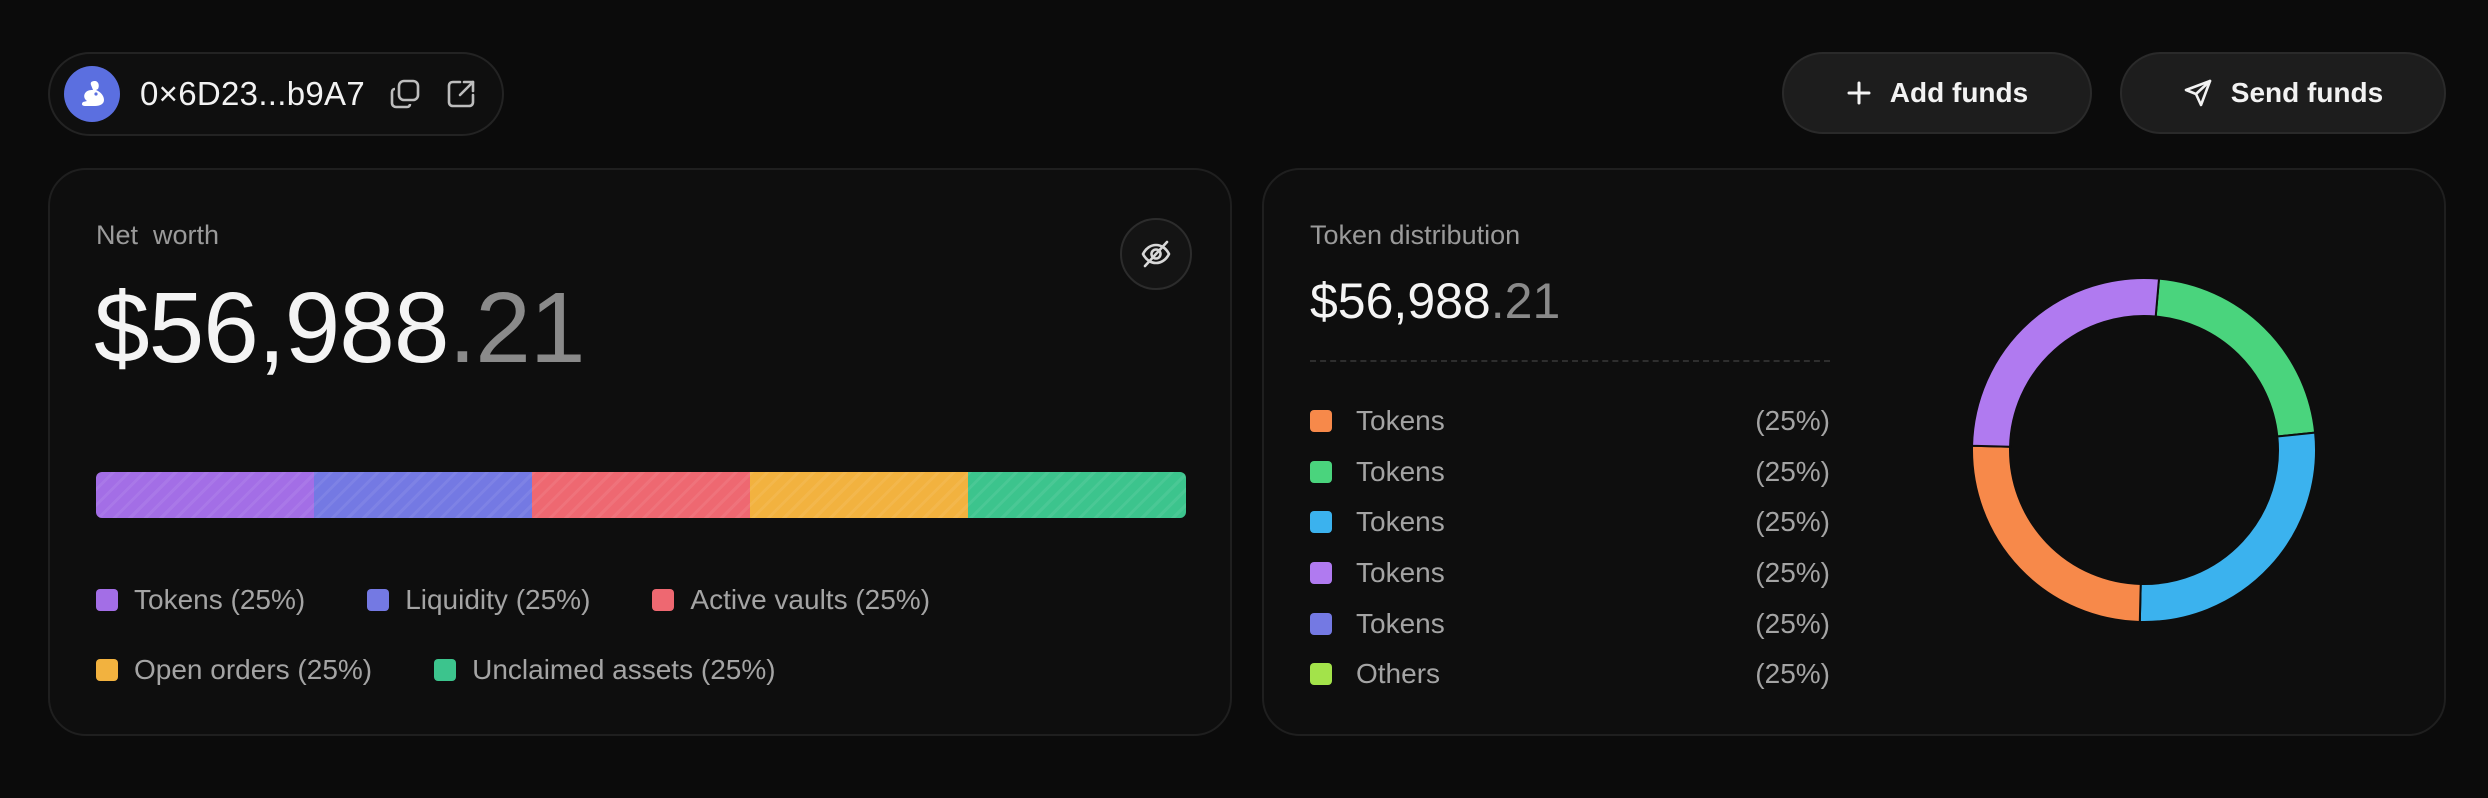  I want to click on legend-item-active-vaults: Active vaults (25%), so click(791, 600).